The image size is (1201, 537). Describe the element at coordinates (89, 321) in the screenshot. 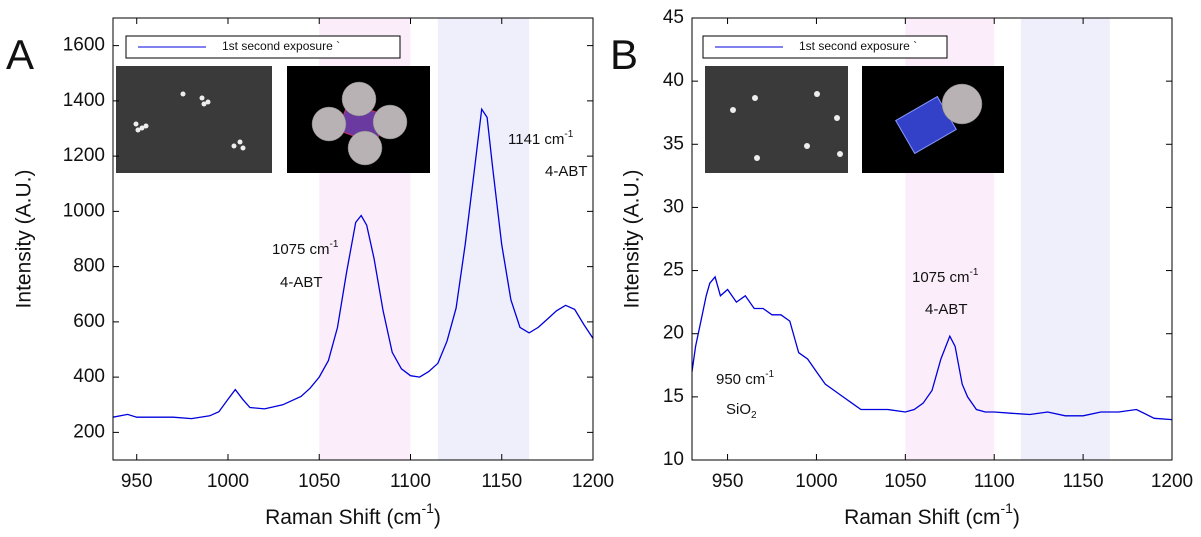

I see `y-tick-label: 600` at that location.